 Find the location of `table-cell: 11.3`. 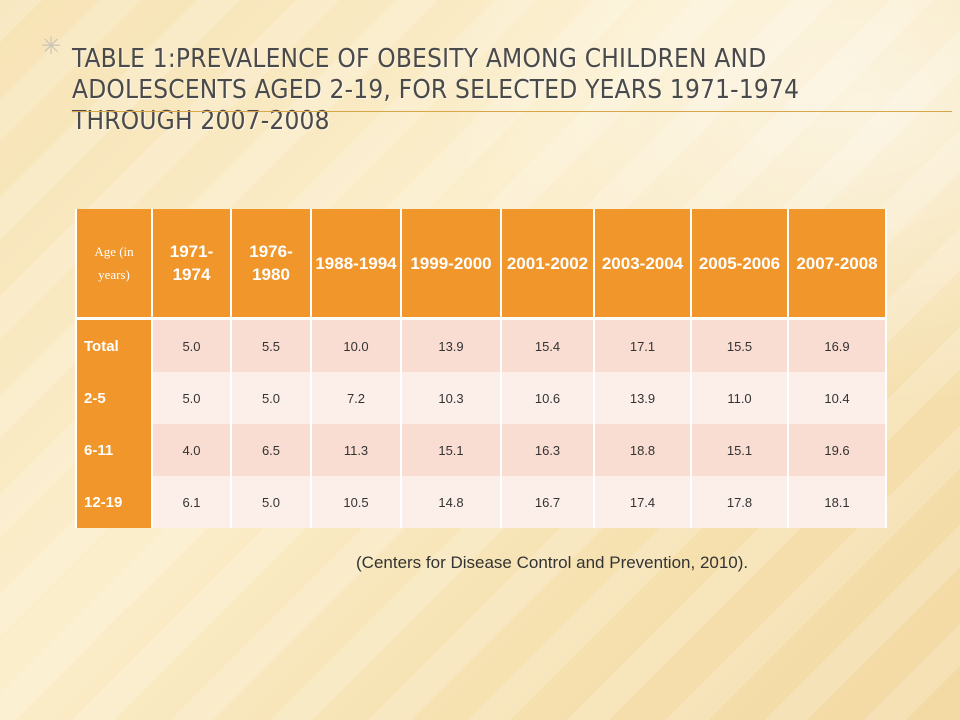

table-cell: 11.3 is located at coordinates (356, 450).